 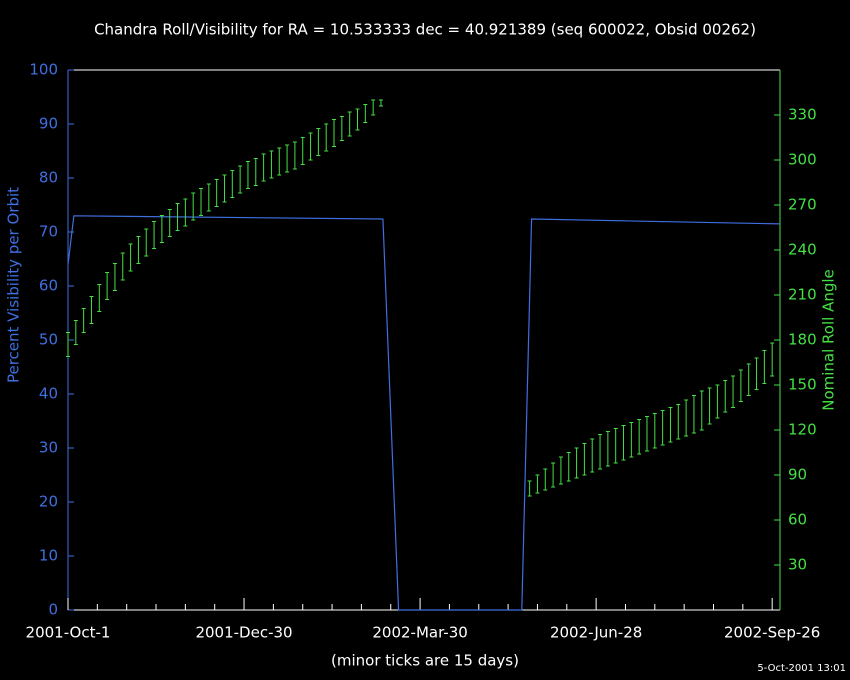 I want to click on y2-tick-label: 60, so click(x=797, y=520).